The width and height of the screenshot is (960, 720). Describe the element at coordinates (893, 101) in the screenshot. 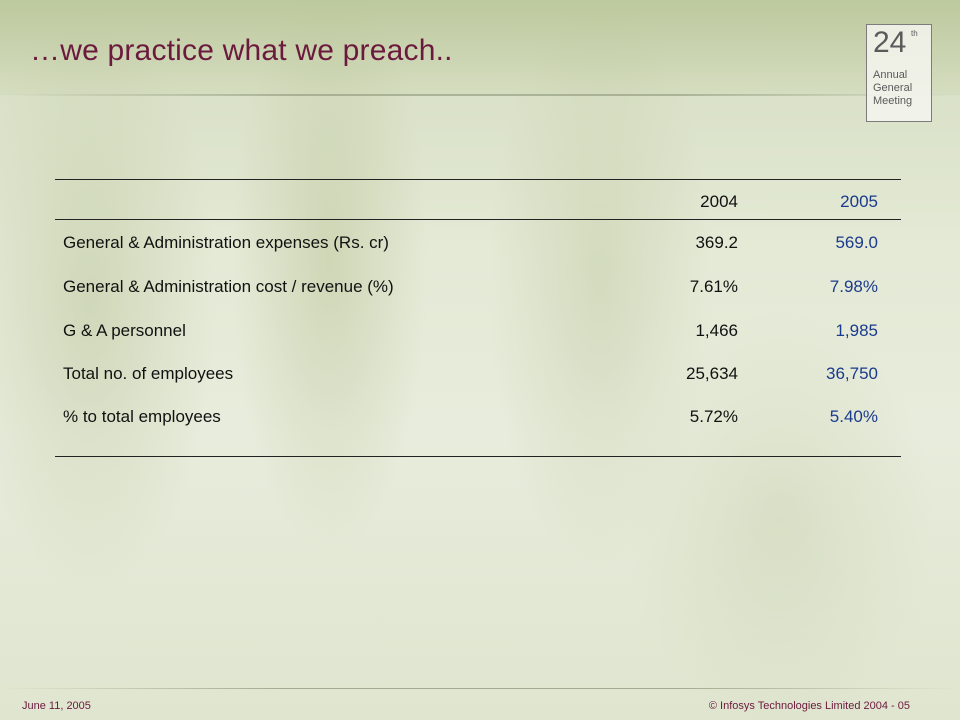

I see `logo-line-meeting: Meeting` at that location.